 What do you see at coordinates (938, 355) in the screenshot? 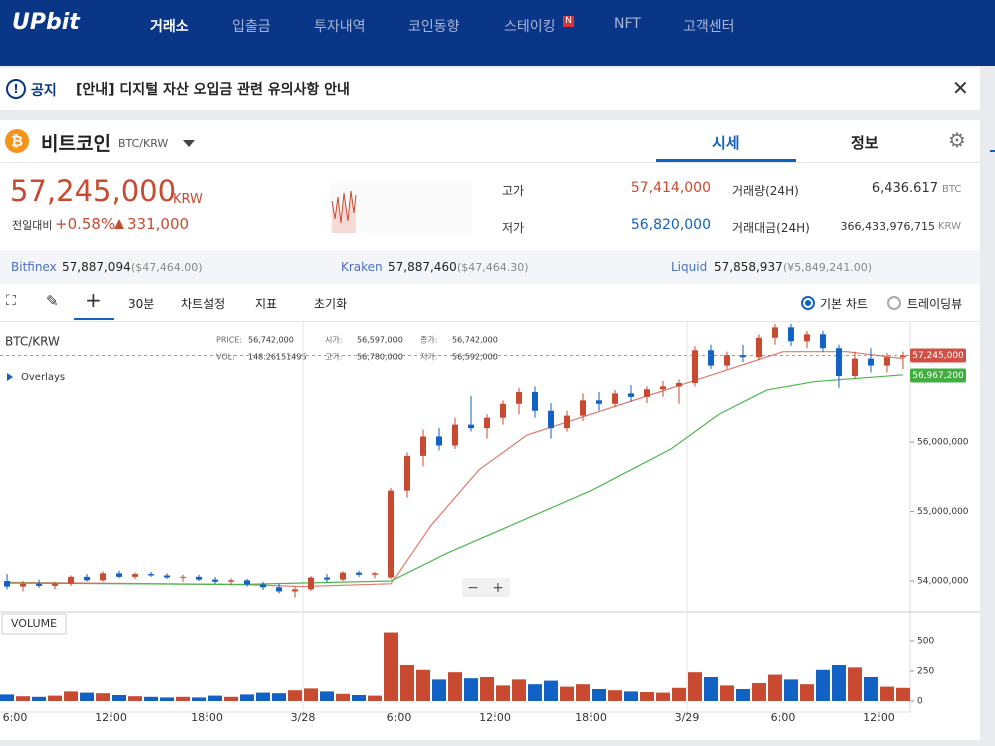
I see `price-marker-box` at bounding box center [938, 355].